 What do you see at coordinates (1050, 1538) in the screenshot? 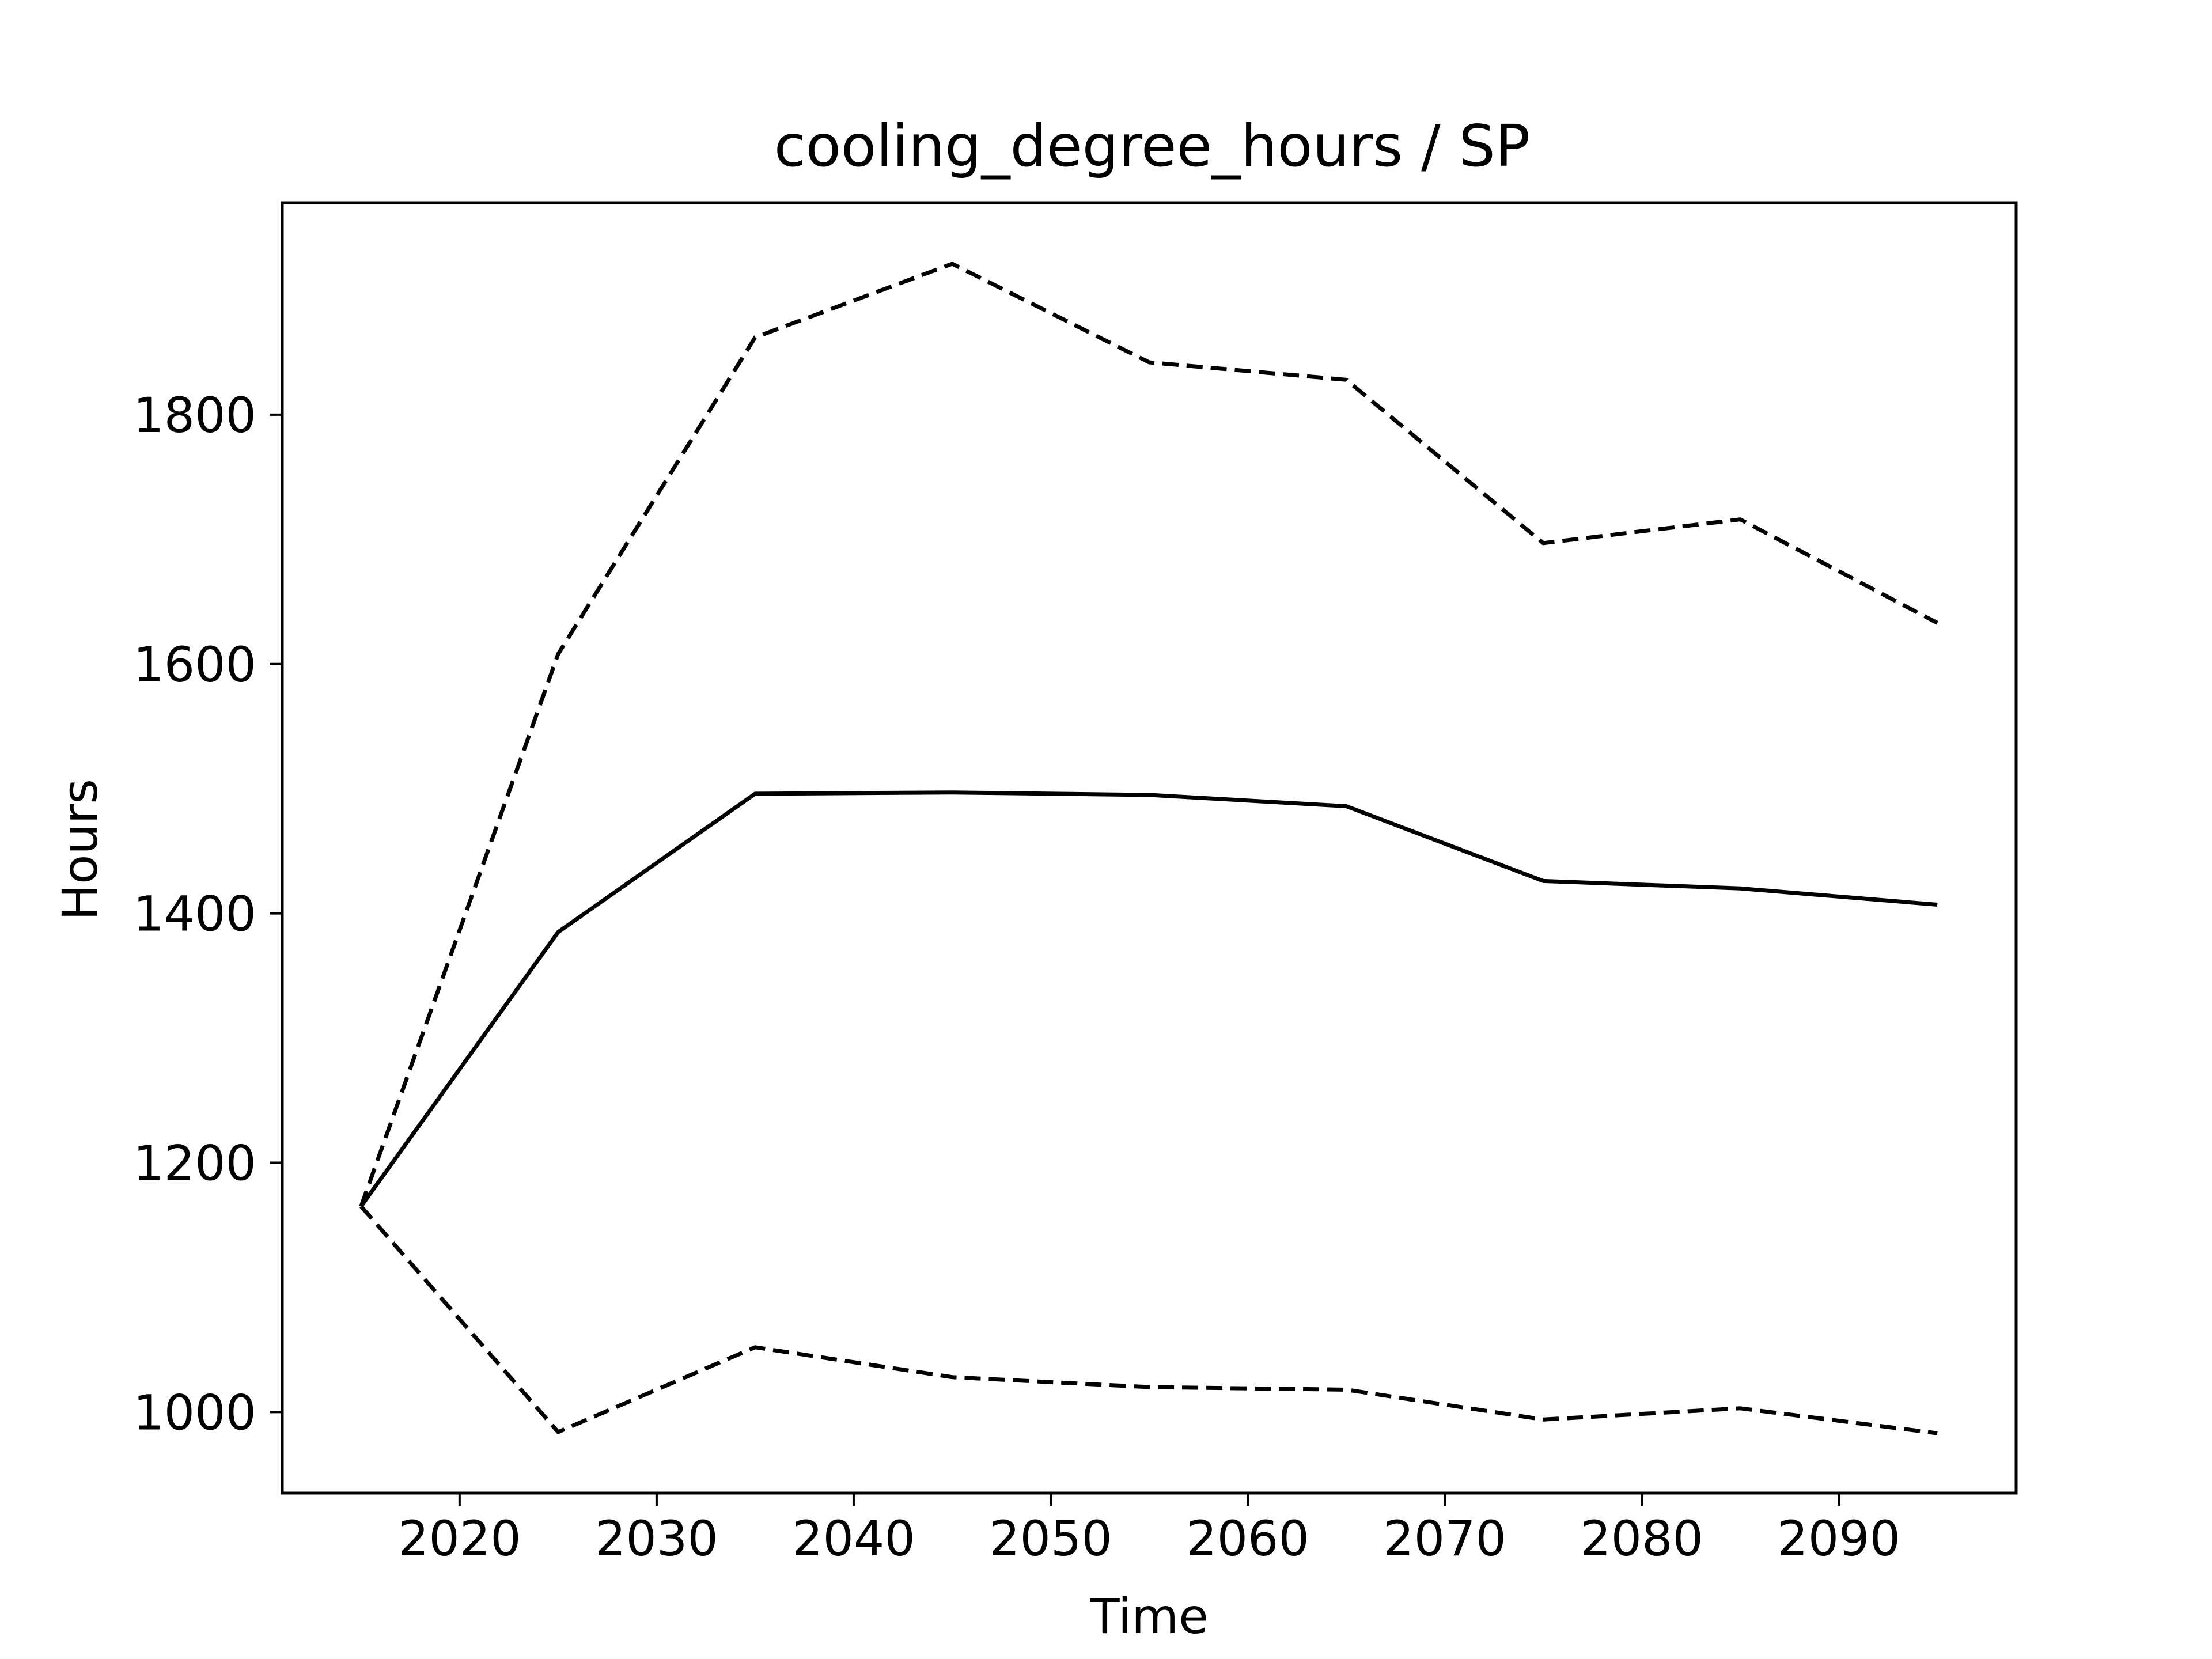
I see `x-tick-label: 2050` at bounding box center [1050, 1538].